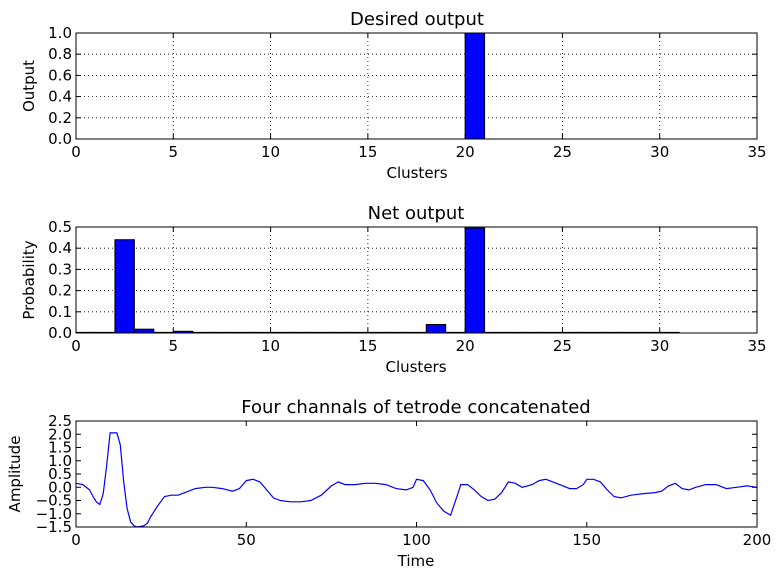 The width and height of the screenshot is (781, 579). Describe the element at coordinates (76, 346) in the screenshot. I see `net-output-xtick-label: 0` at that location.